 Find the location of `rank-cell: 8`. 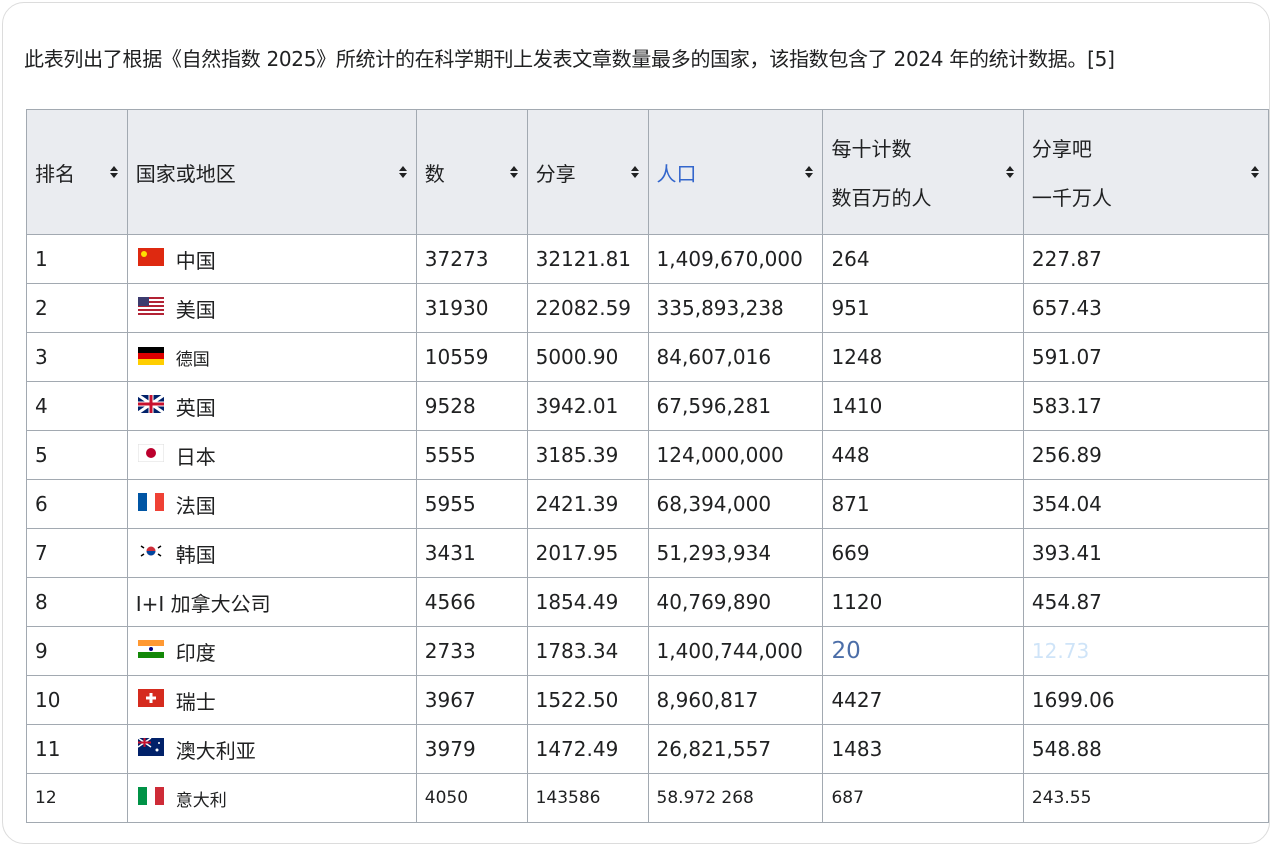

rank-cell: 8 is located at coordinates (77, 602).